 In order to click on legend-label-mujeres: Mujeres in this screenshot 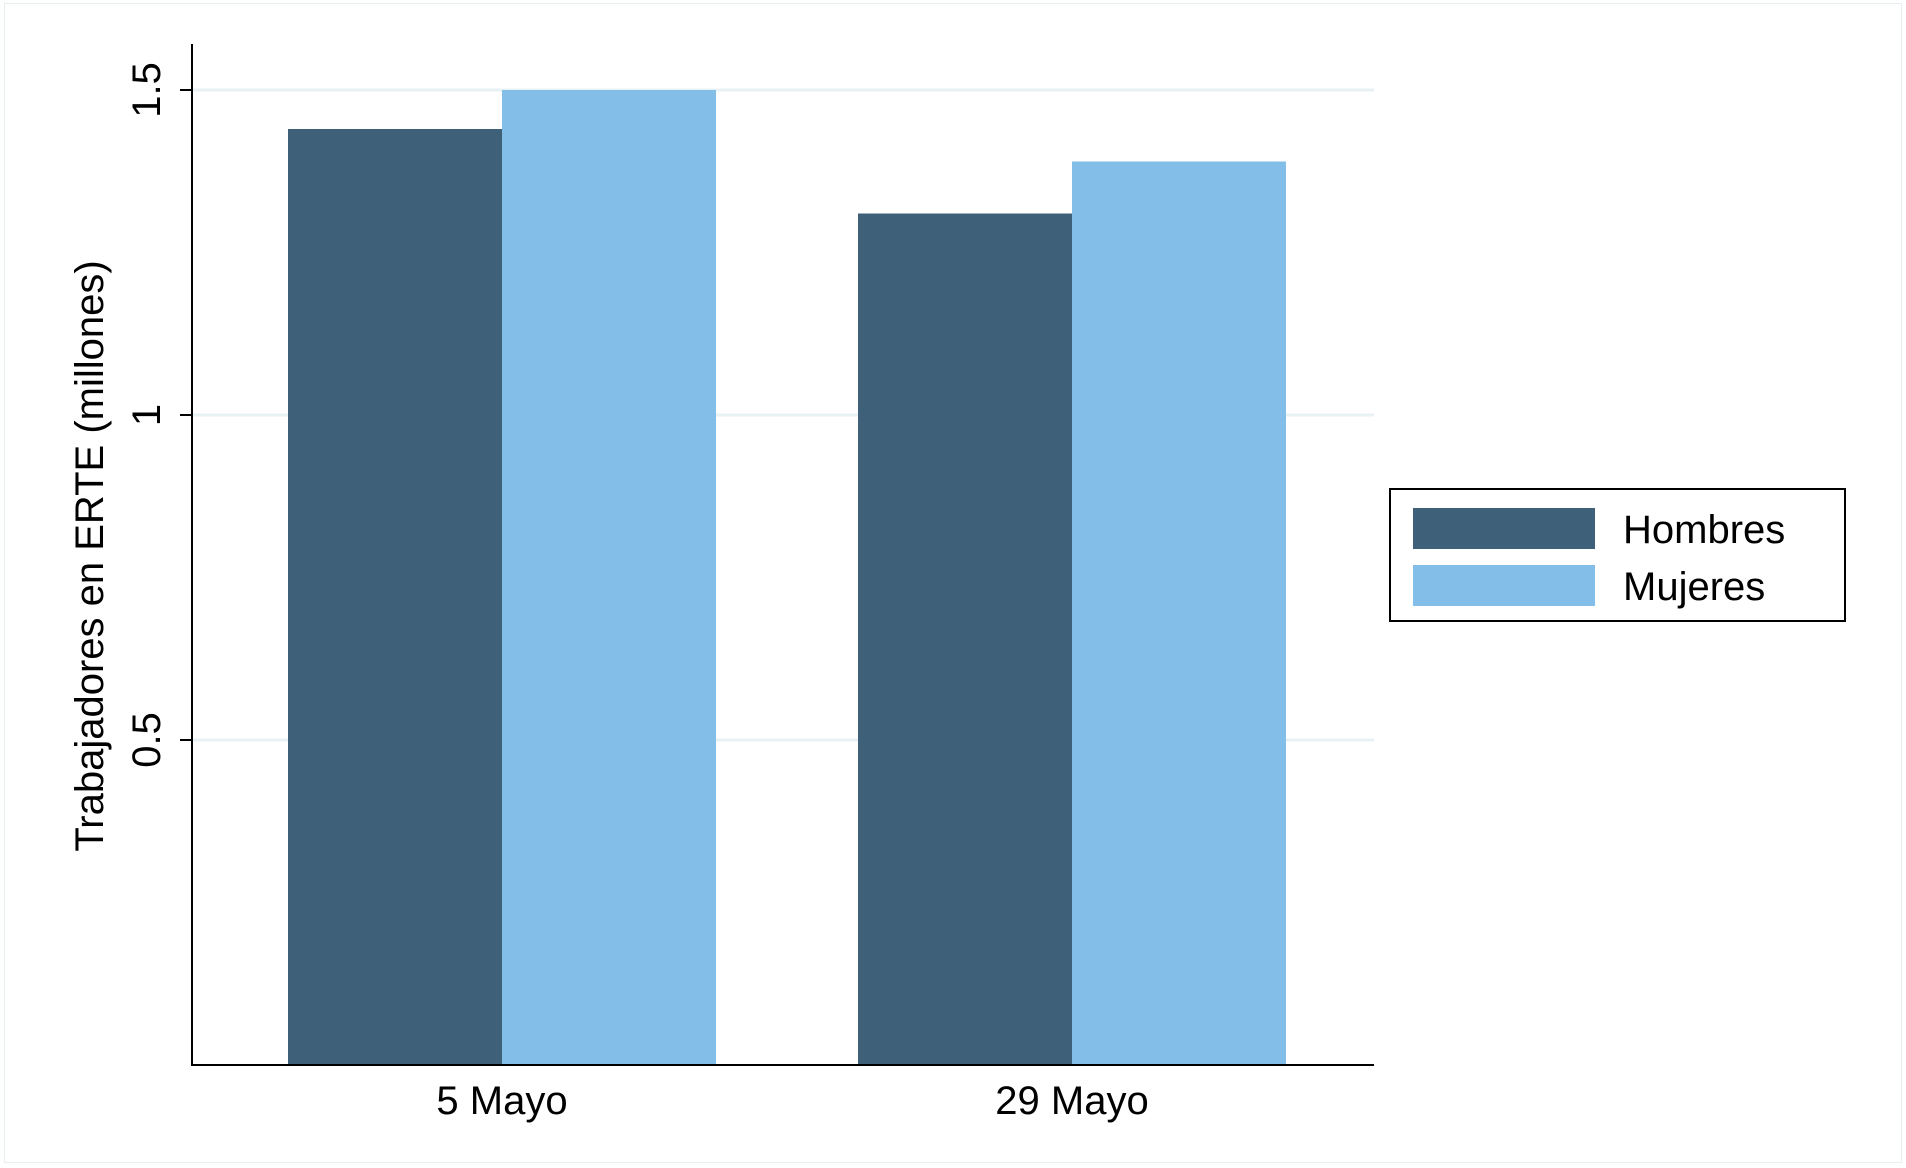, I will do `click(1694, 587)`.